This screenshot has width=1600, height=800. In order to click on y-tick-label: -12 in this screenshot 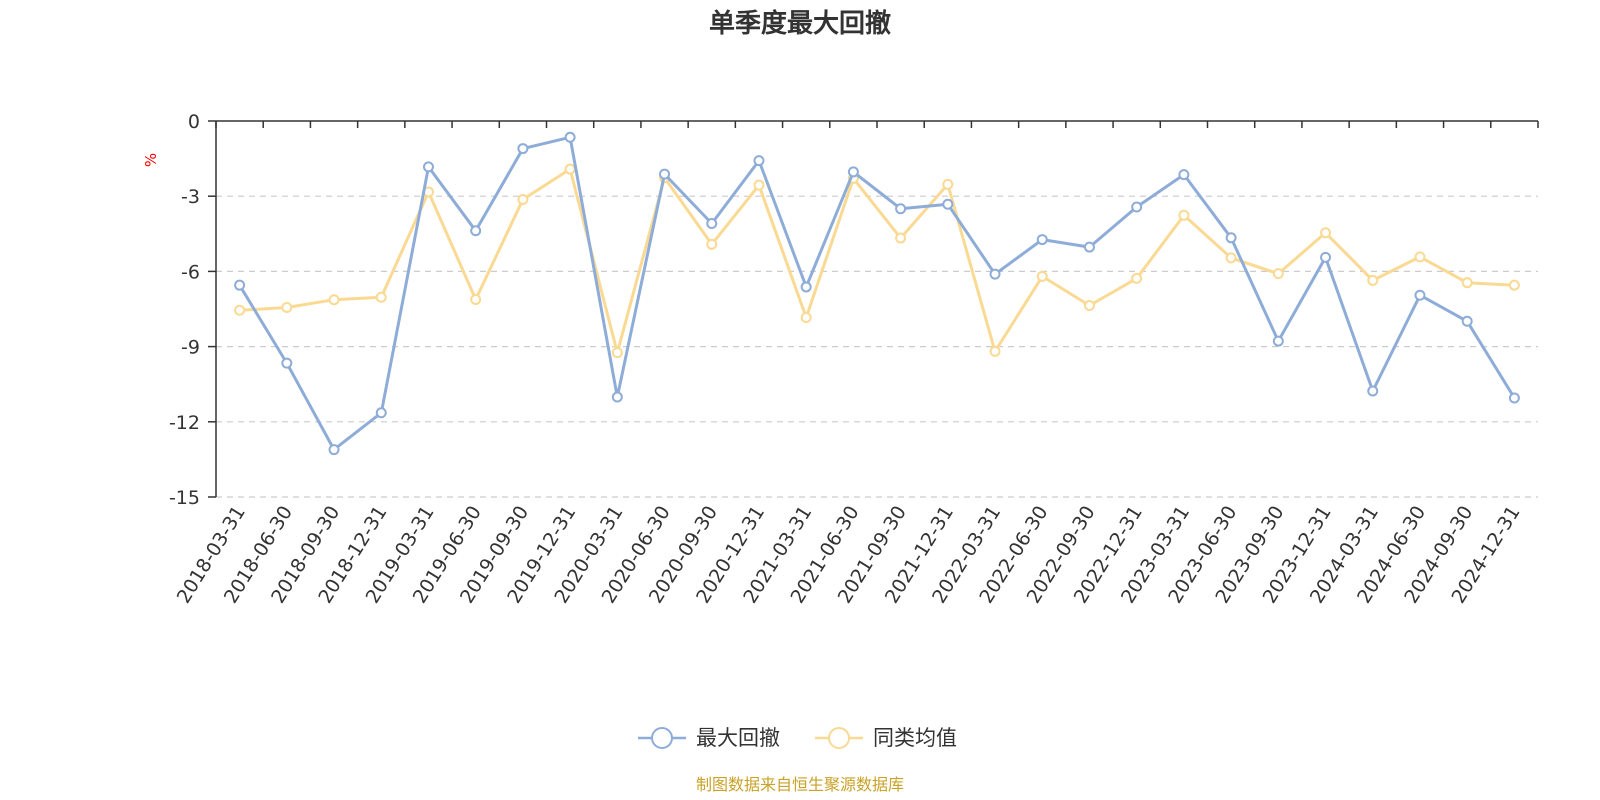, I will do `click(184, 423)`.